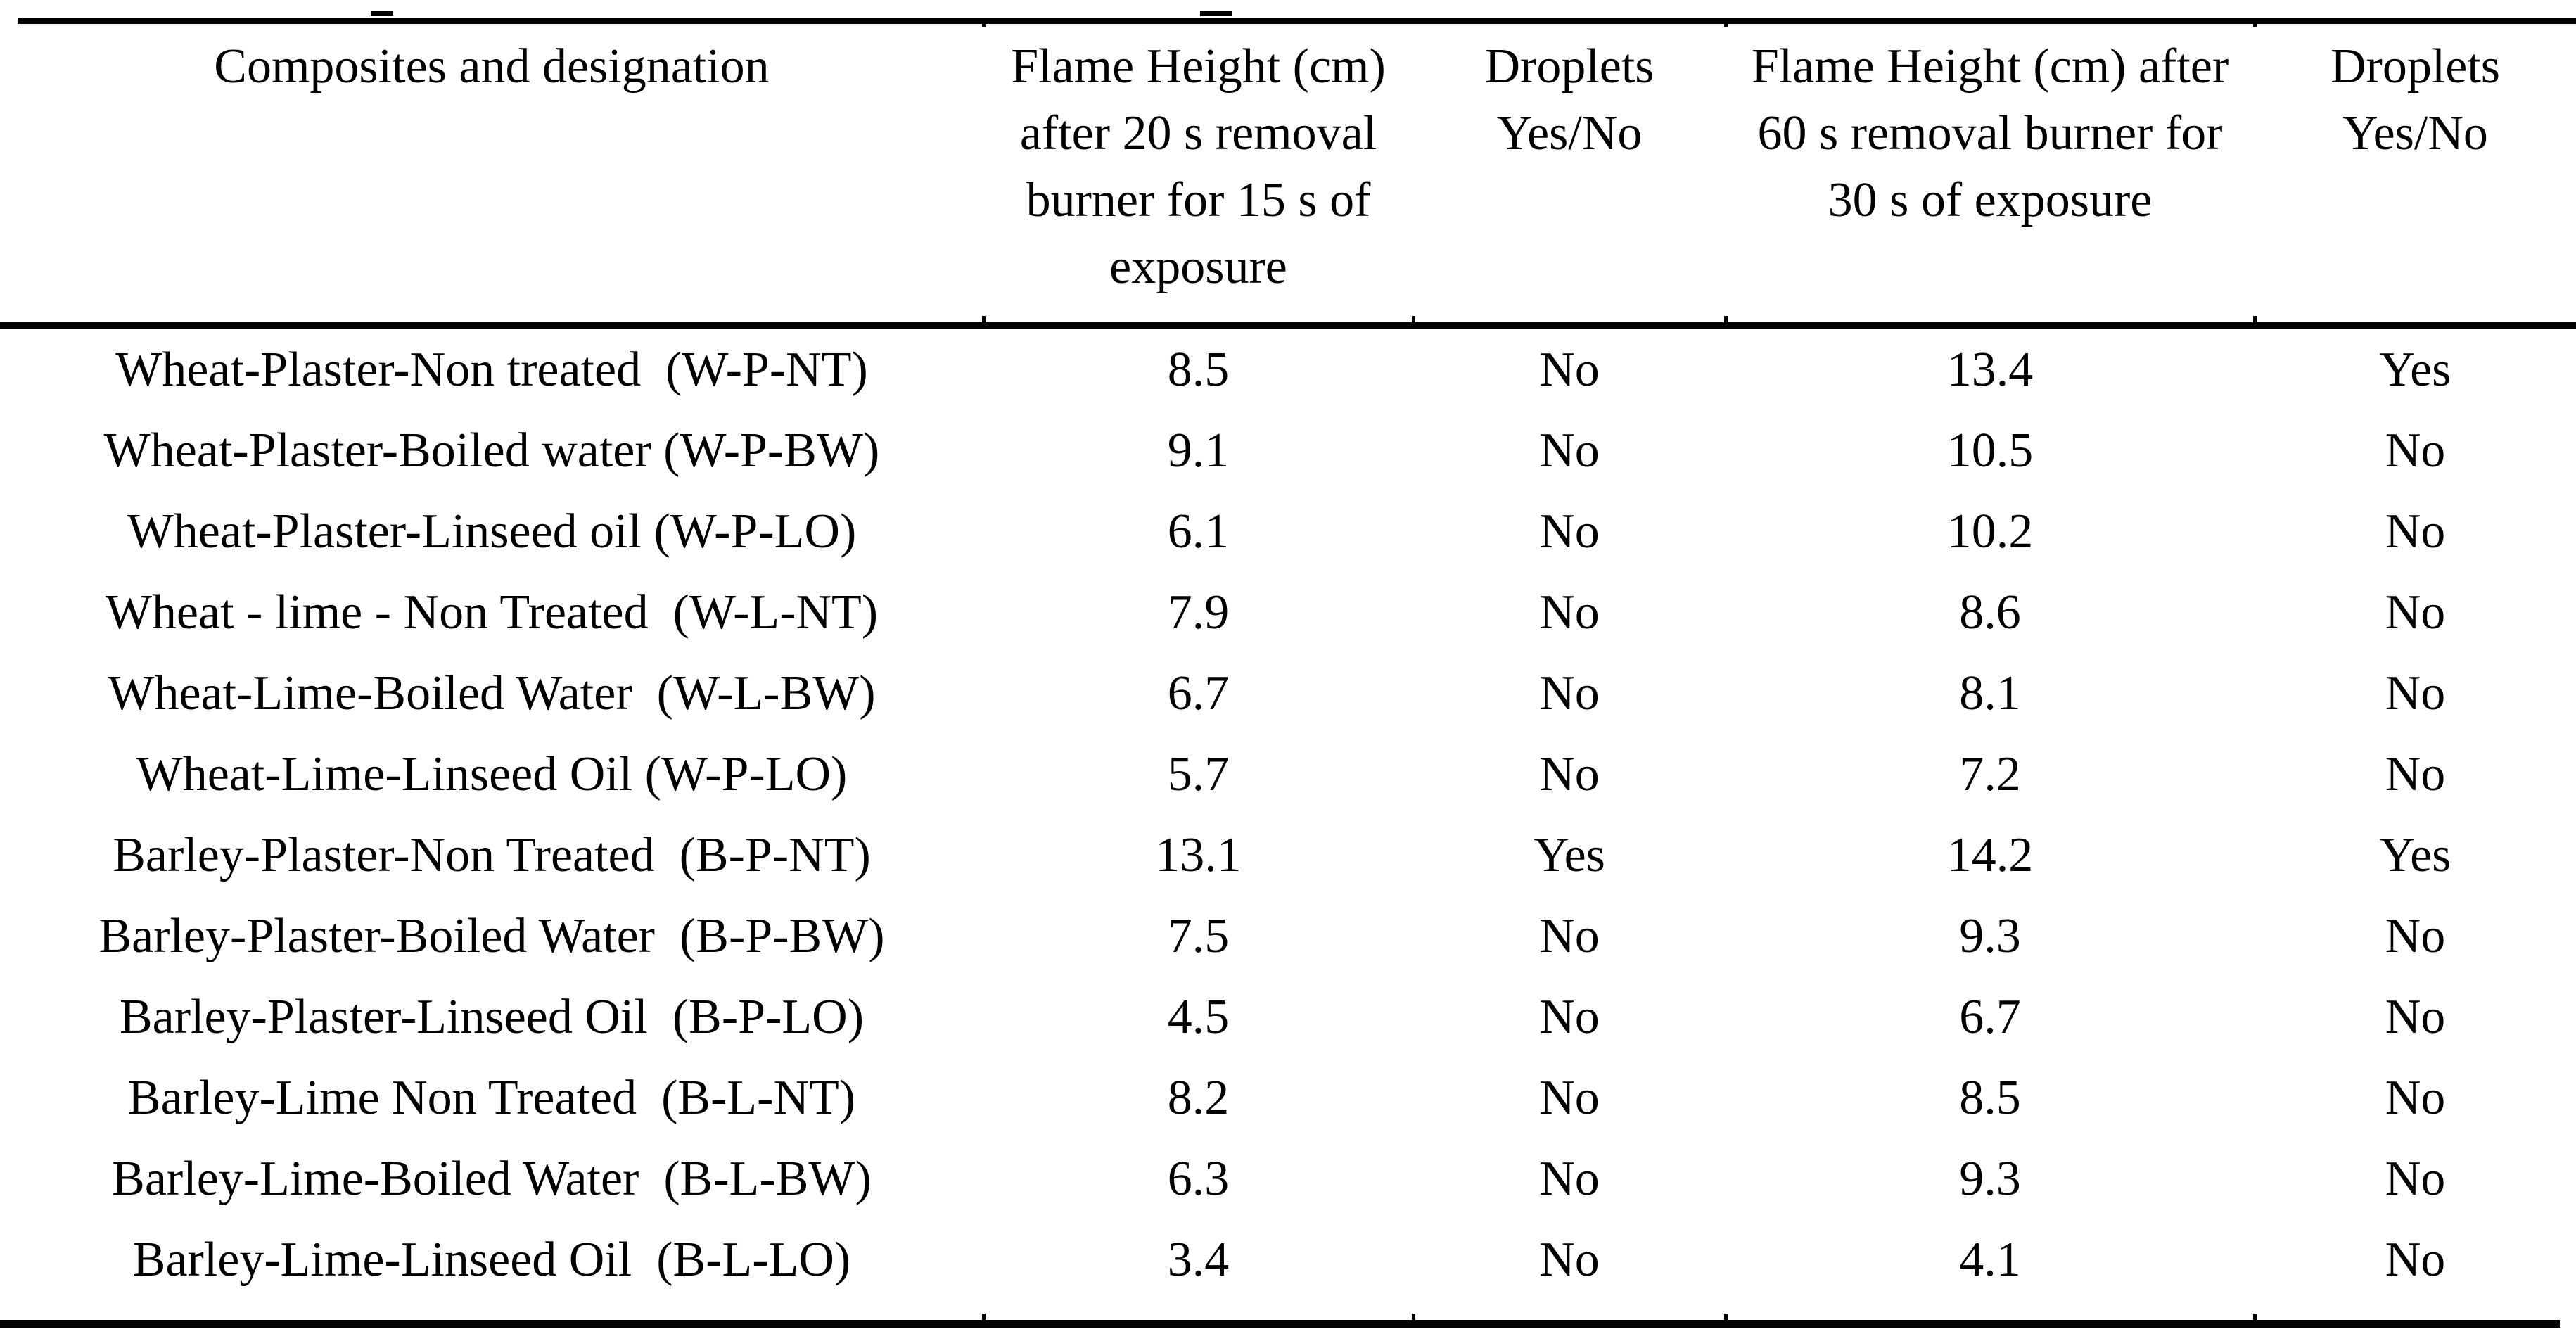  What do you see at coordinates (1569, 854) in the screenshot?
I see `cell-droplets-20s: Yes` at bounding box center [1569, 854].